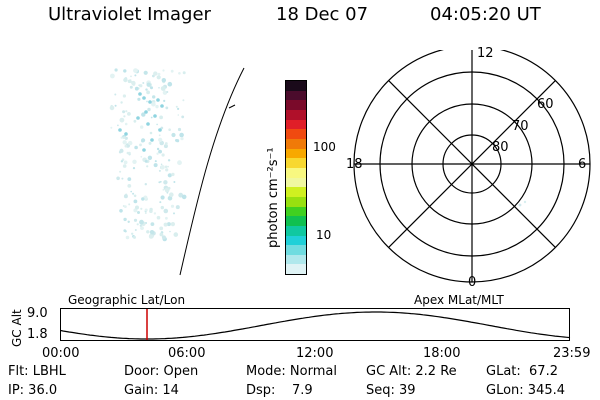 This screenshot has height=400, width=600. Describe the element at coordinates (279, 390) in the screenshot. I see `info-dsp: Dsp: 7.9` at that location.